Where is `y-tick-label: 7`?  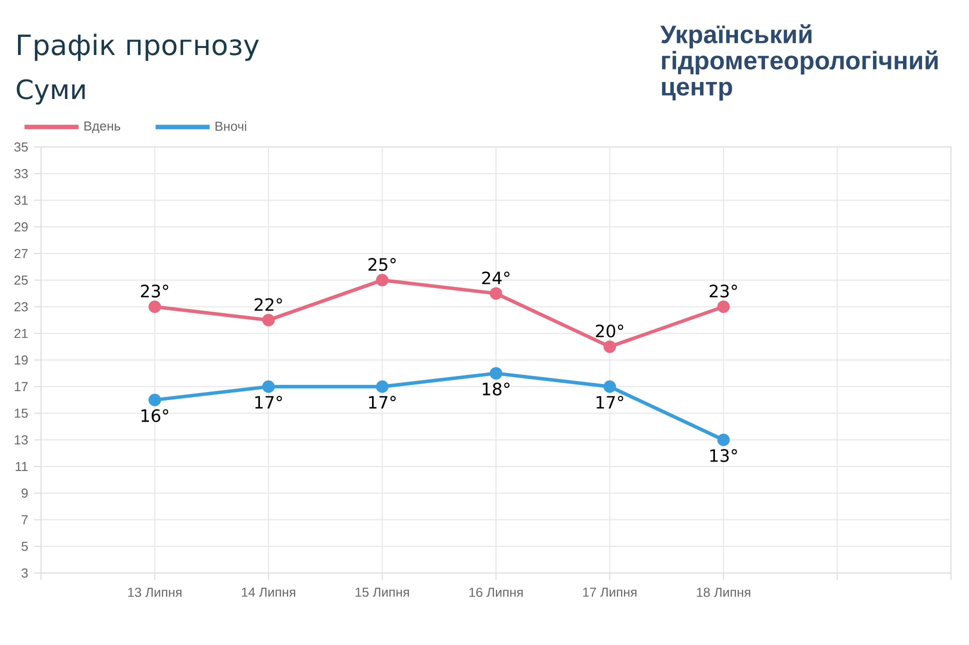
y-tick-label: 7 is located at coordinates (25, 519).